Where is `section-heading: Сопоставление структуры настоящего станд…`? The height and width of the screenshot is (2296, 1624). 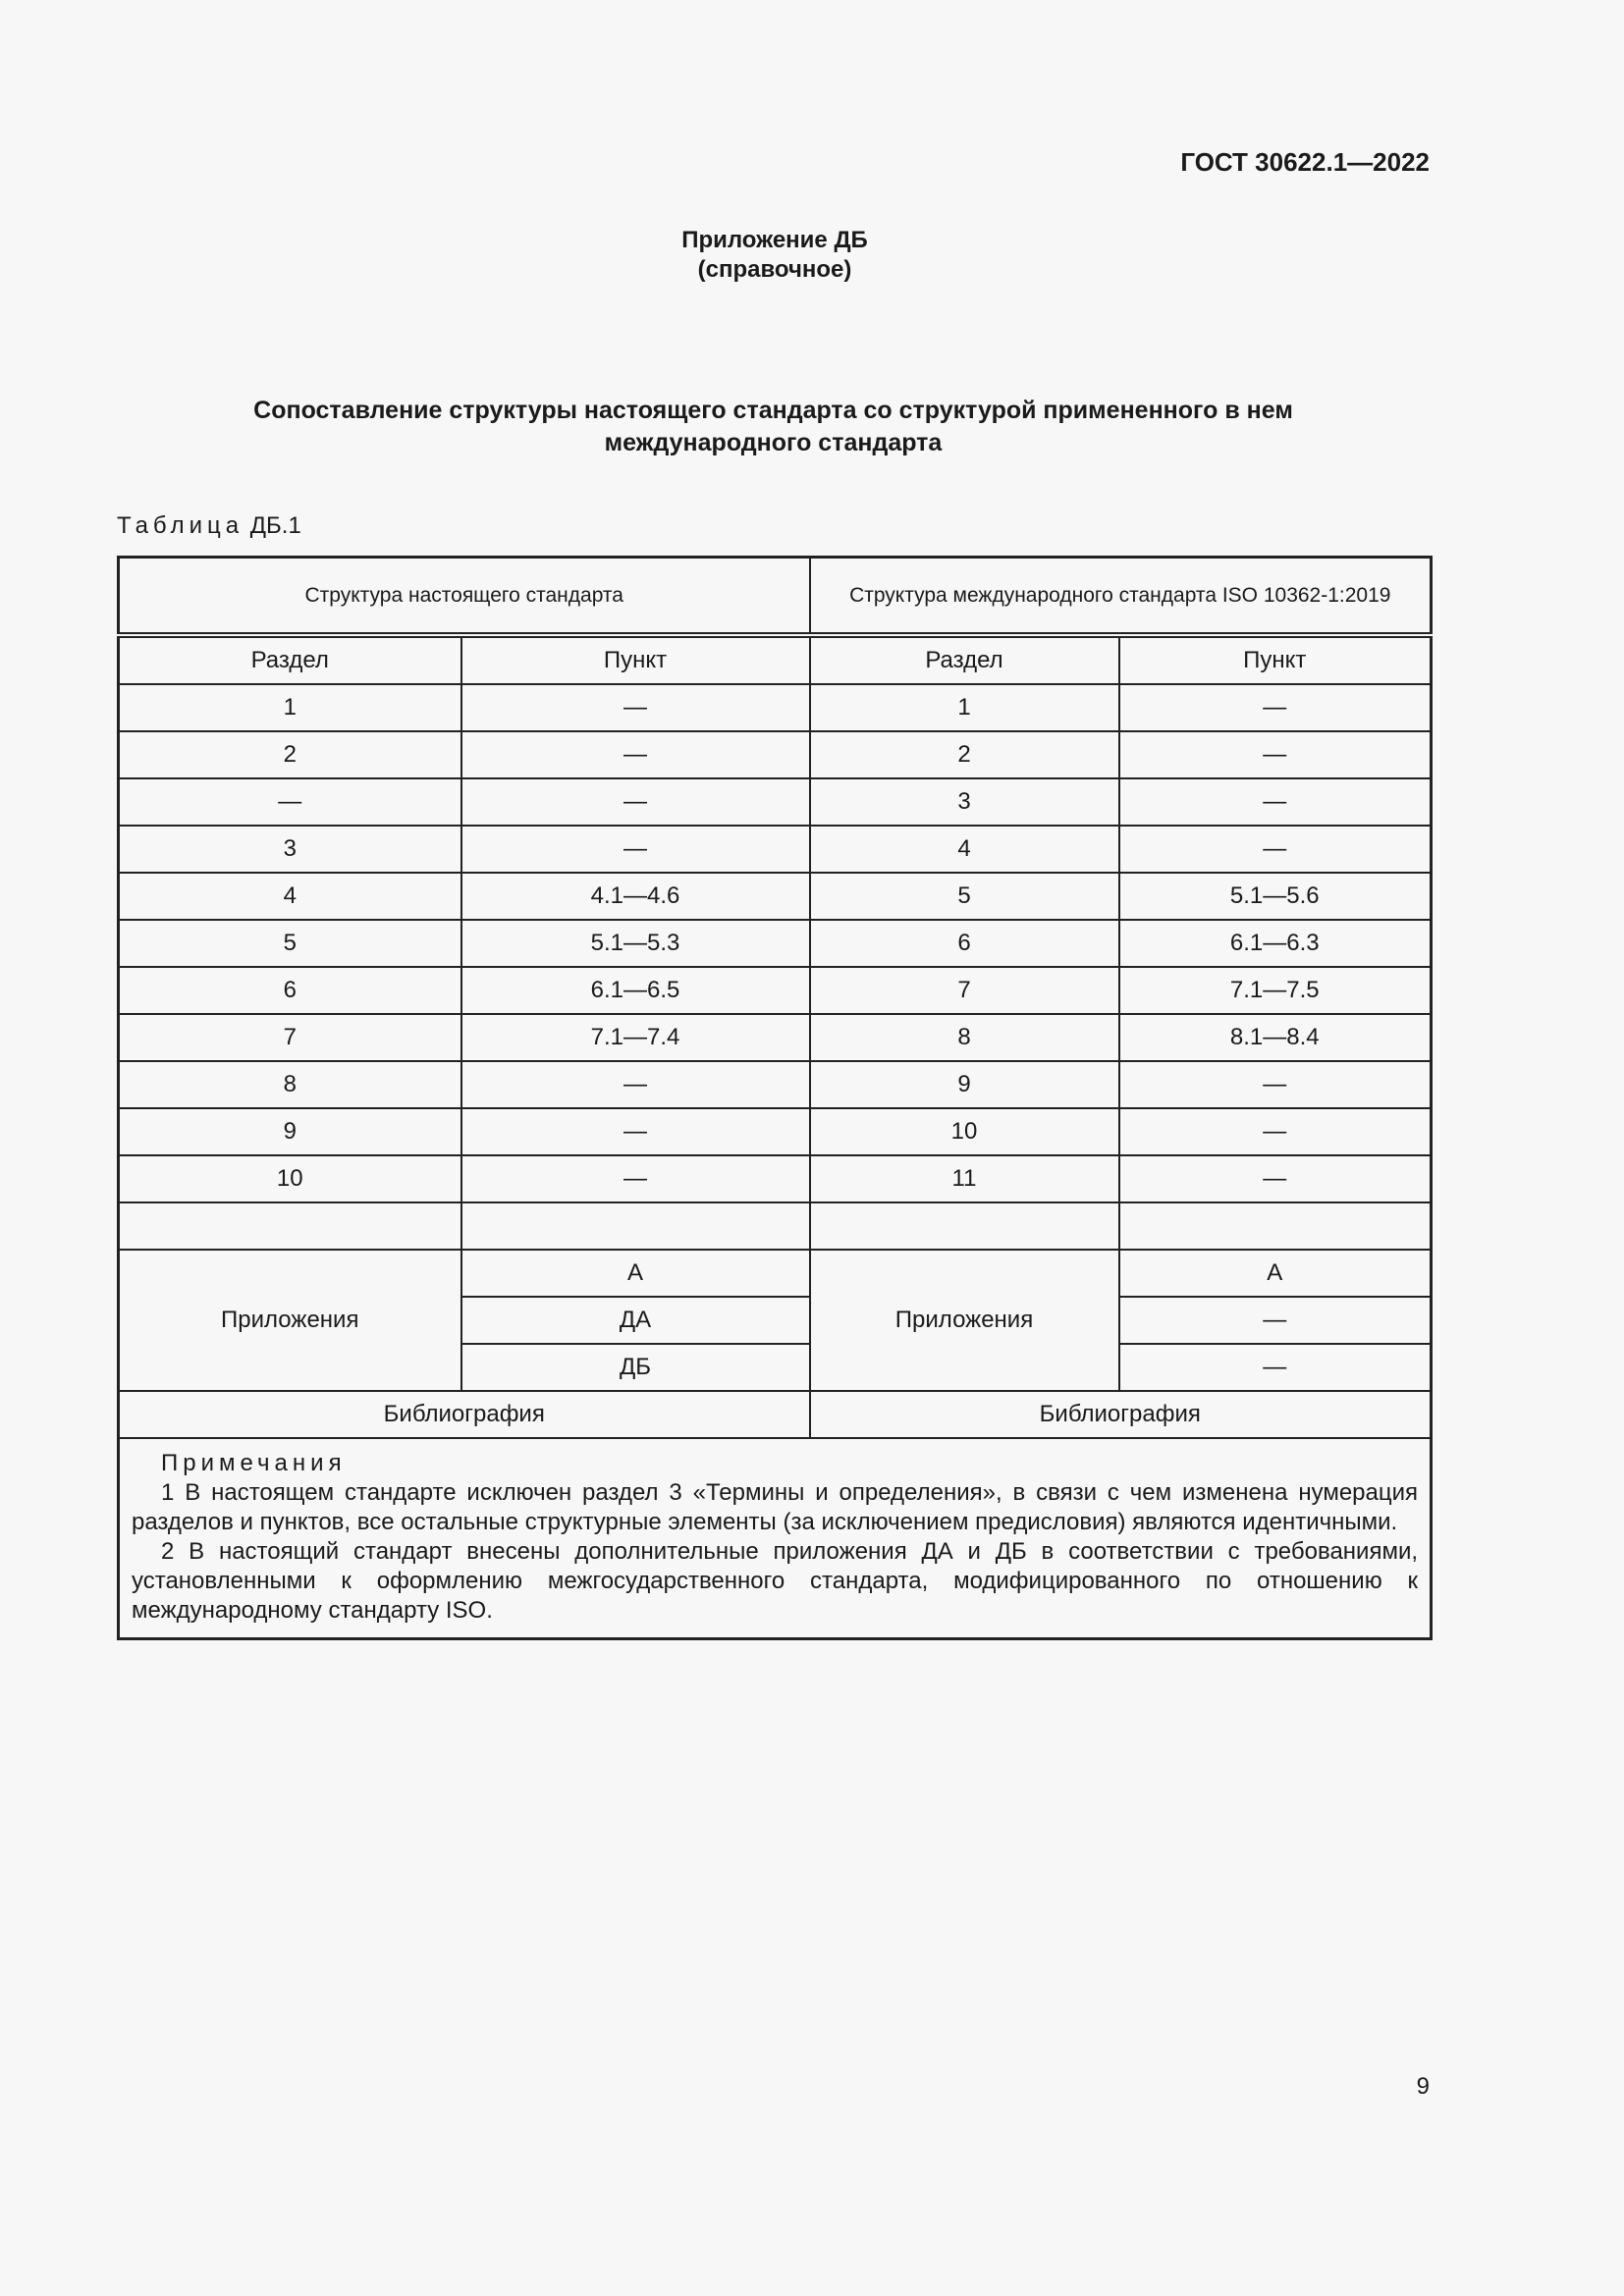 section-heading: Сопоставление структуры настоящего станд… is located at coordinates (773, 427).